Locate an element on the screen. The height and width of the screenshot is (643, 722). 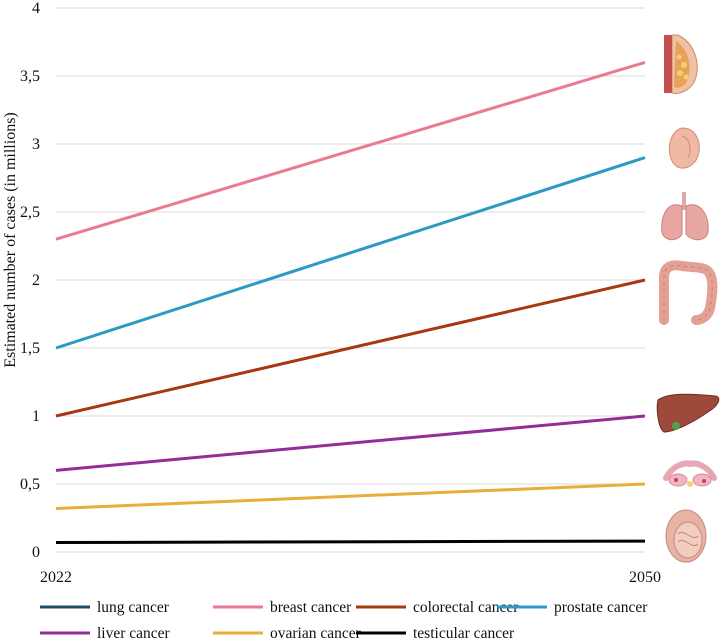
y-tick-label: 1,5 is located at coordinates (30, 348).